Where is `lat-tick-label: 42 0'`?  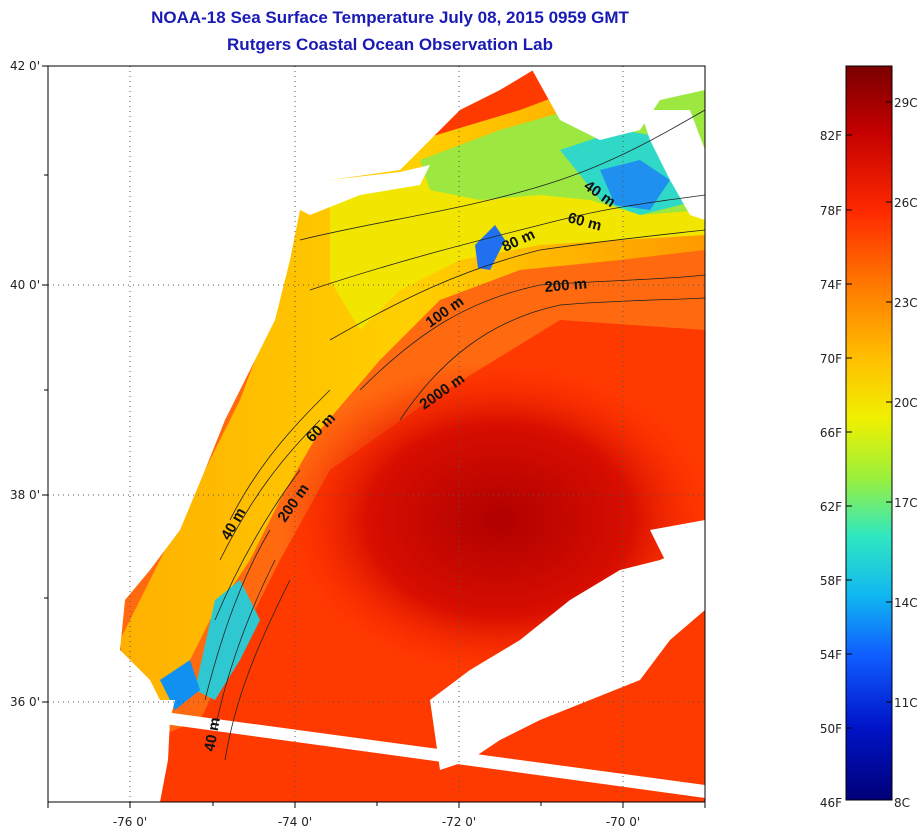
lat-tick-label: 42 0' is located at coordinates (25, 66).